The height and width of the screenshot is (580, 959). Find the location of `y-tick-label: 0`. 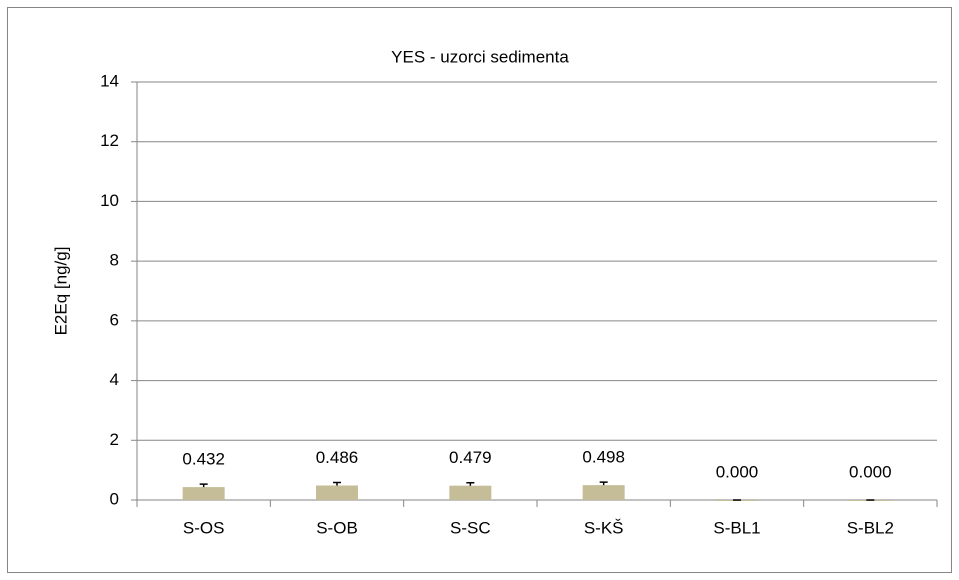

y-tick-label: 0 is located at coordinates (114, 498).